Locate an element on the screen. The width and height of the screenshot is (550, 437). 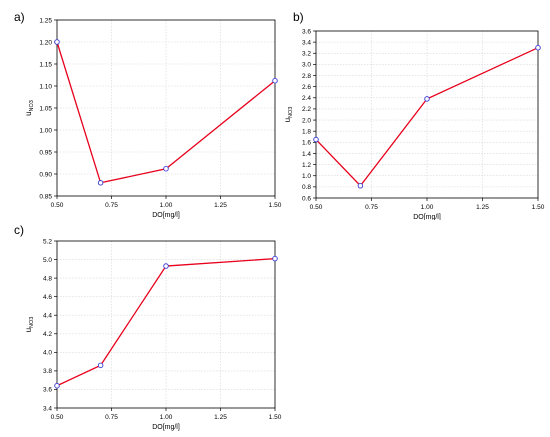
y-tick-label: 4.4 is located at coordinates (47, 316).